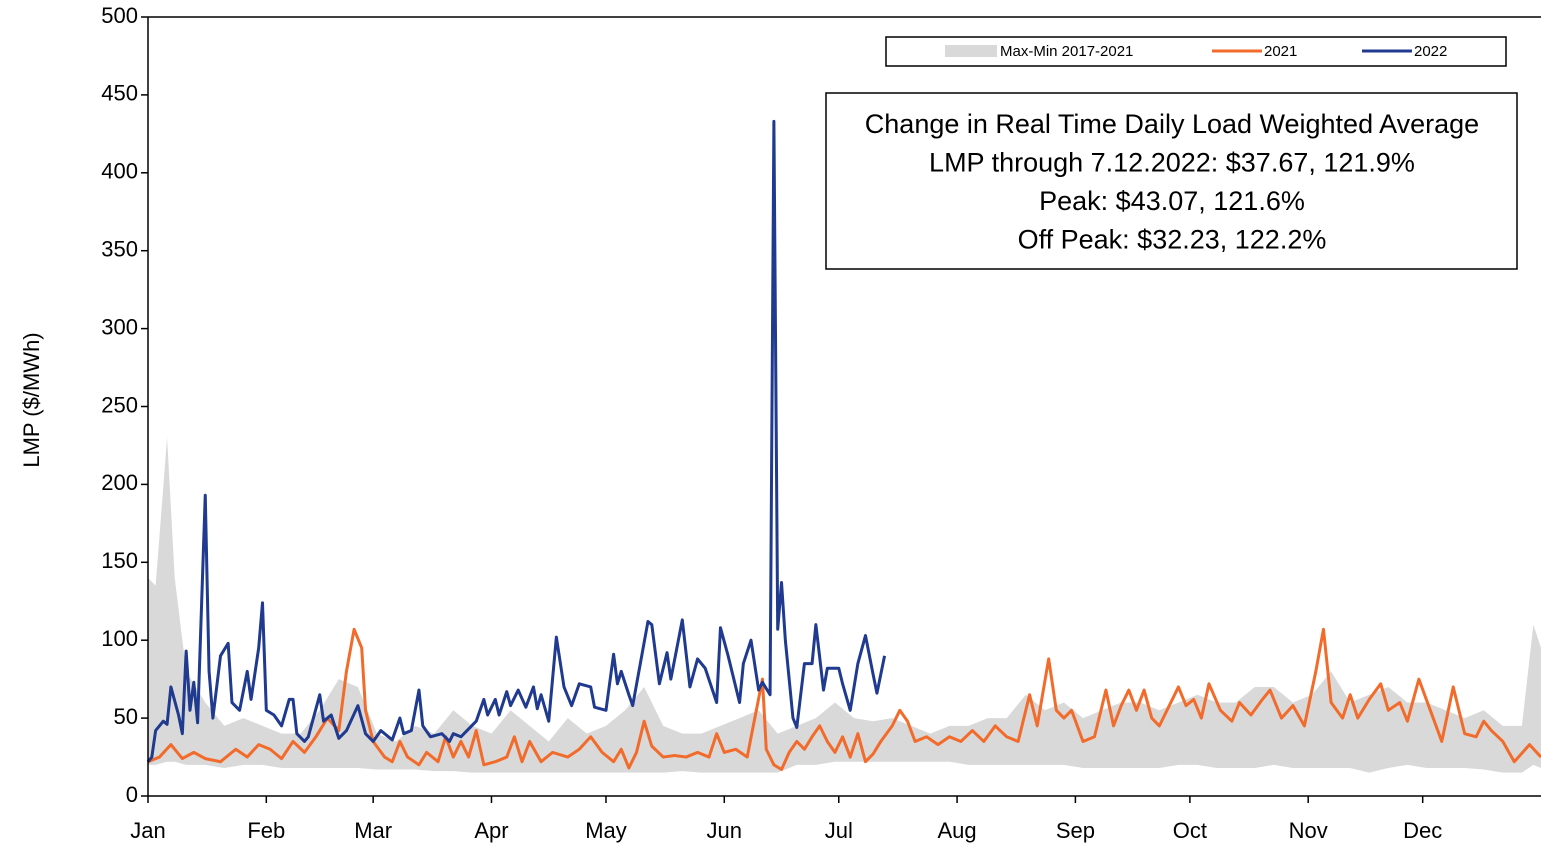 The height and width of the screenshot is (849, 1541). Describe the element at coordinates (126, 716) in the screenshot. I see `y-tick-label: 50` at that location.